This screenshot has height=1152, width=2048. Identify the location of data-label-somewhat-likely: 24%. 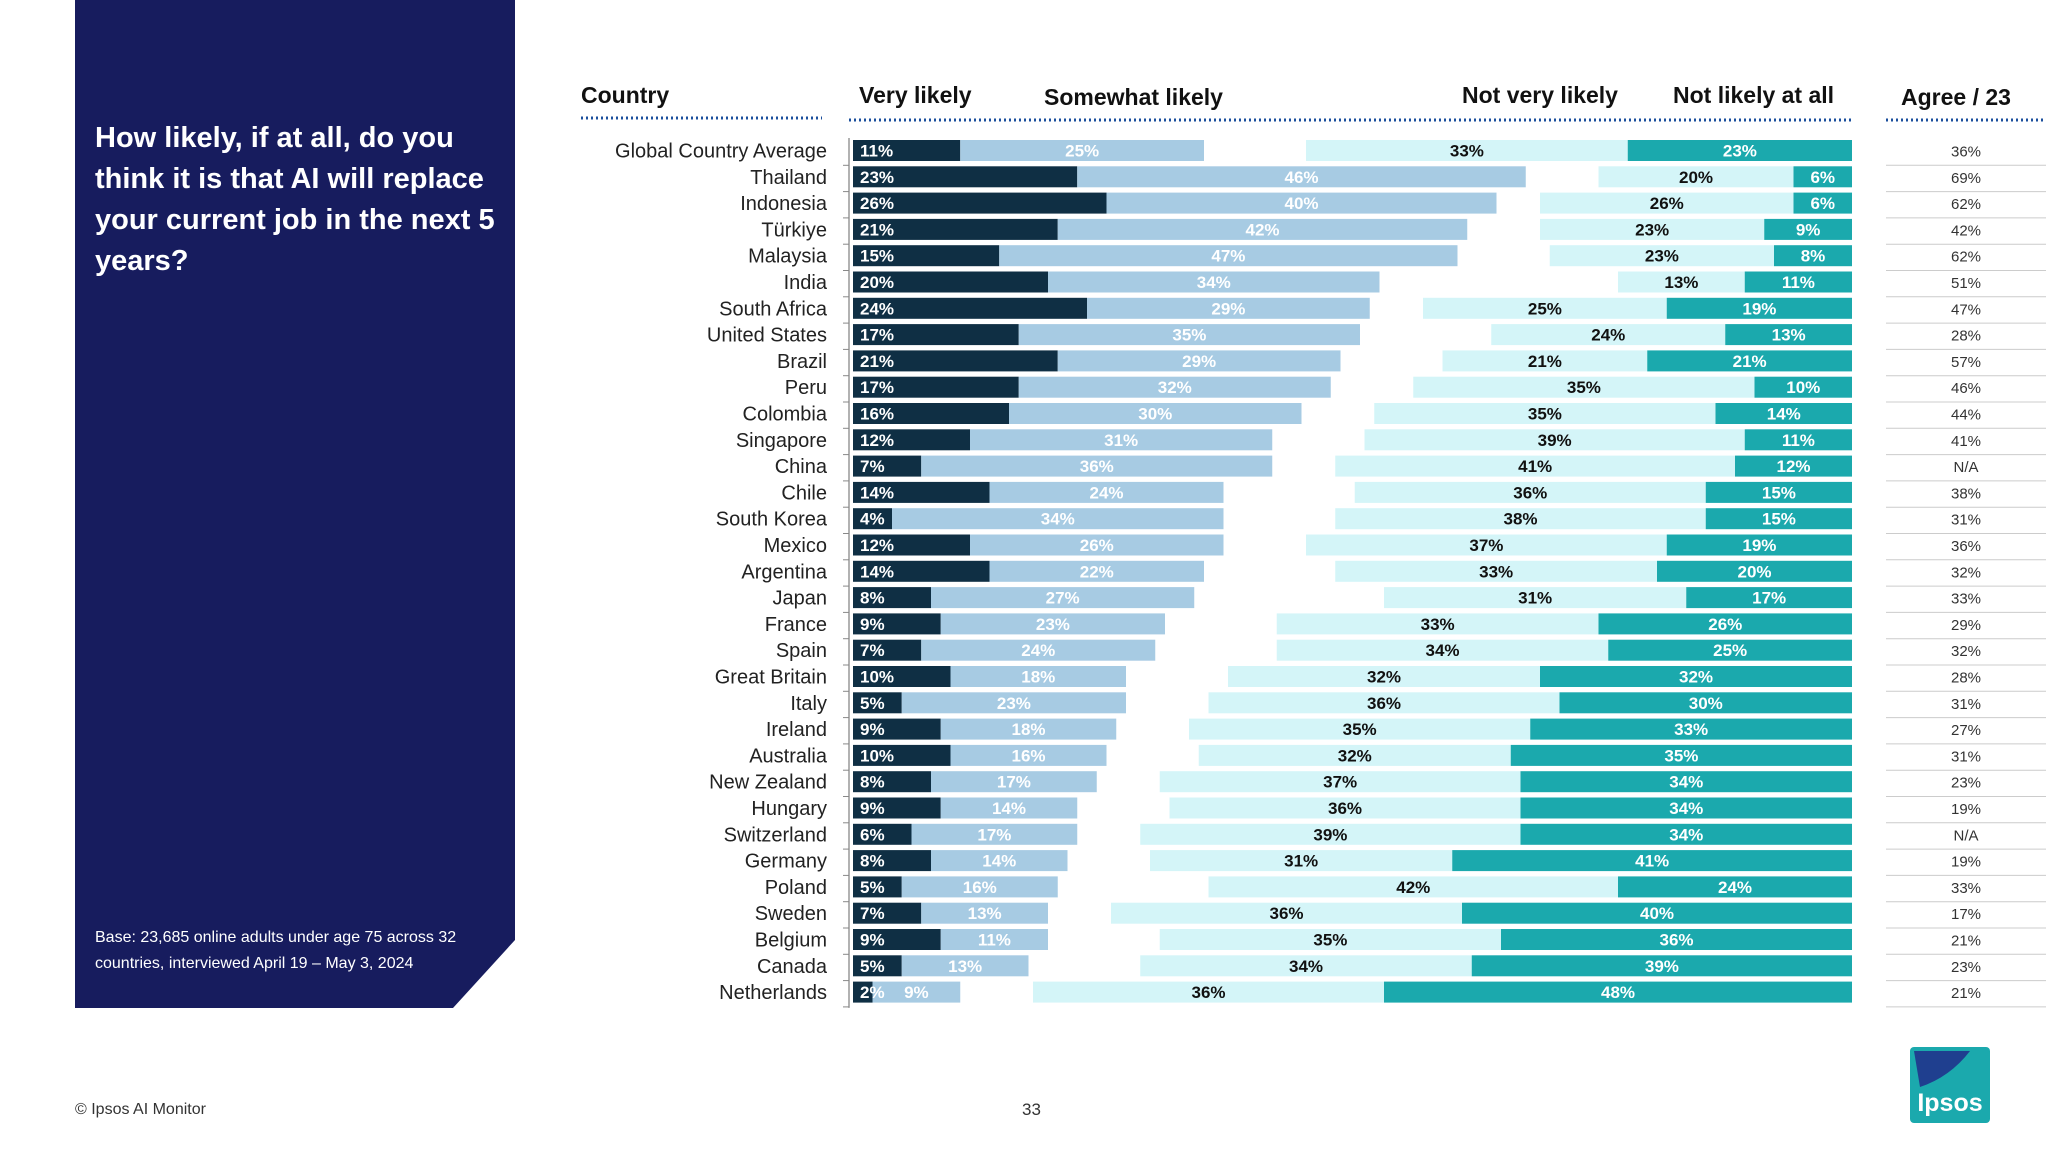
(1038, 650).